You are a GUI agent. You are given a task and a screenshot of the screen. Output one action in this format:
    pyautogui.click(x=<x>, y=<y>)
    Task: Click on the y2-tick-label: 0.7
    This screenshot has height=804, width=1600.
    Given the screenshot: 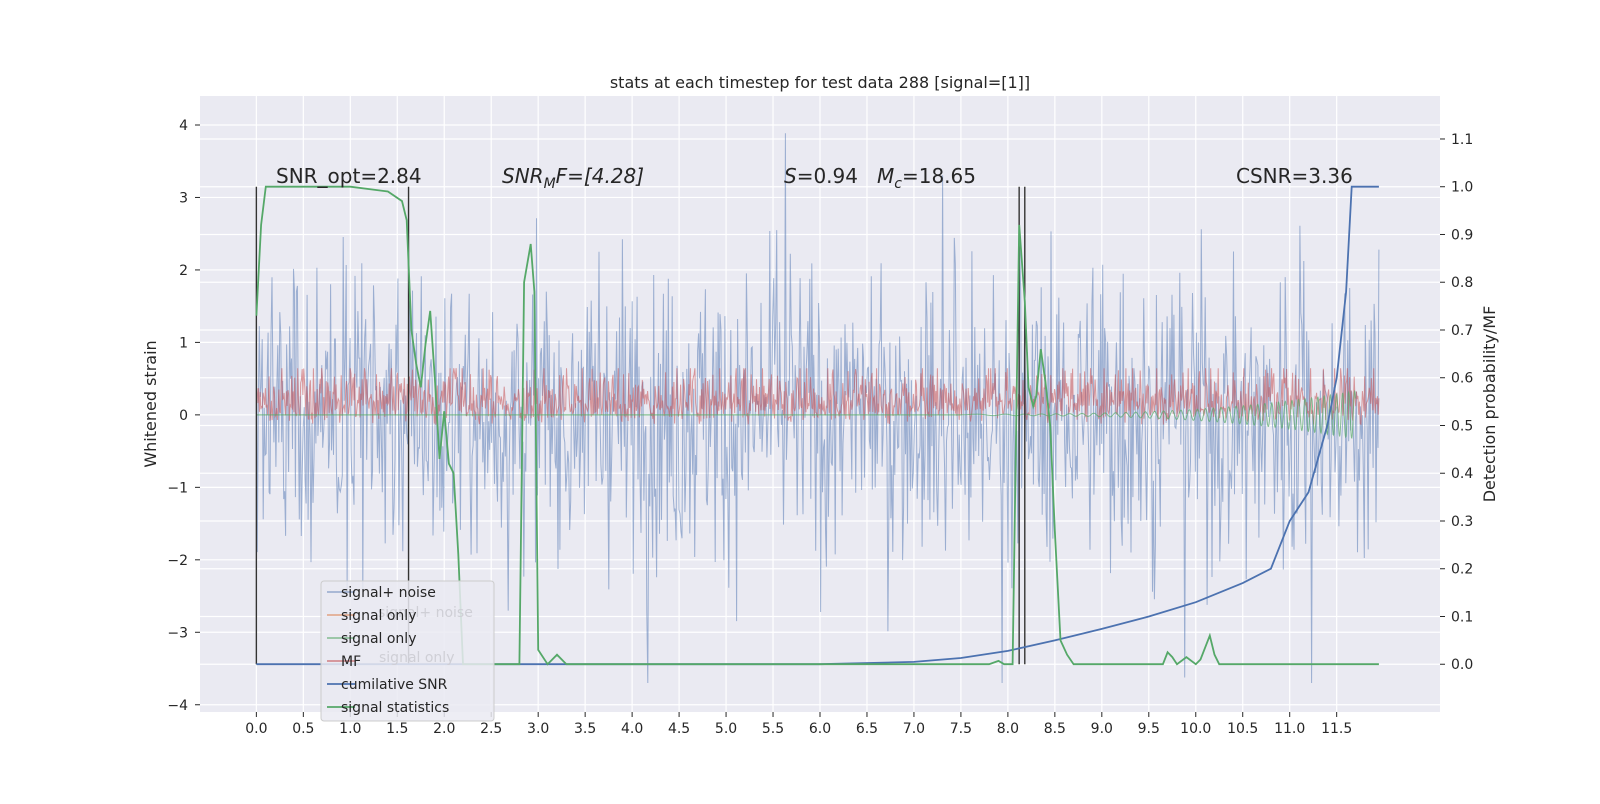 What is the action you would take?
    pyautogui.click(x=1462, y=331)
    